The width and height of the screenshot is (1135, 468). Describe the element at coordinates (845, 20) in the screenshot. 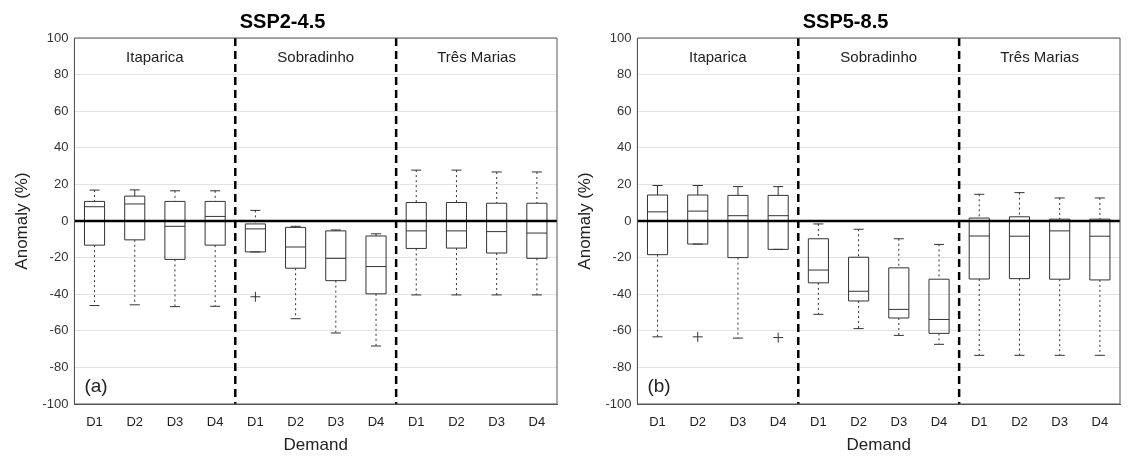

I see `chart-title: SSP5-8.5` at that location.